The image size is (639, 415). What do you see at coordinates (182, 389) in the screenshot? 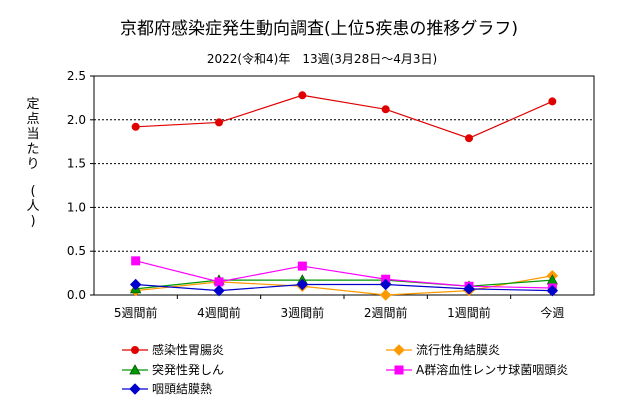
I see `legend-label: 咽頭結膜熱` at bounding box center [182, 389].